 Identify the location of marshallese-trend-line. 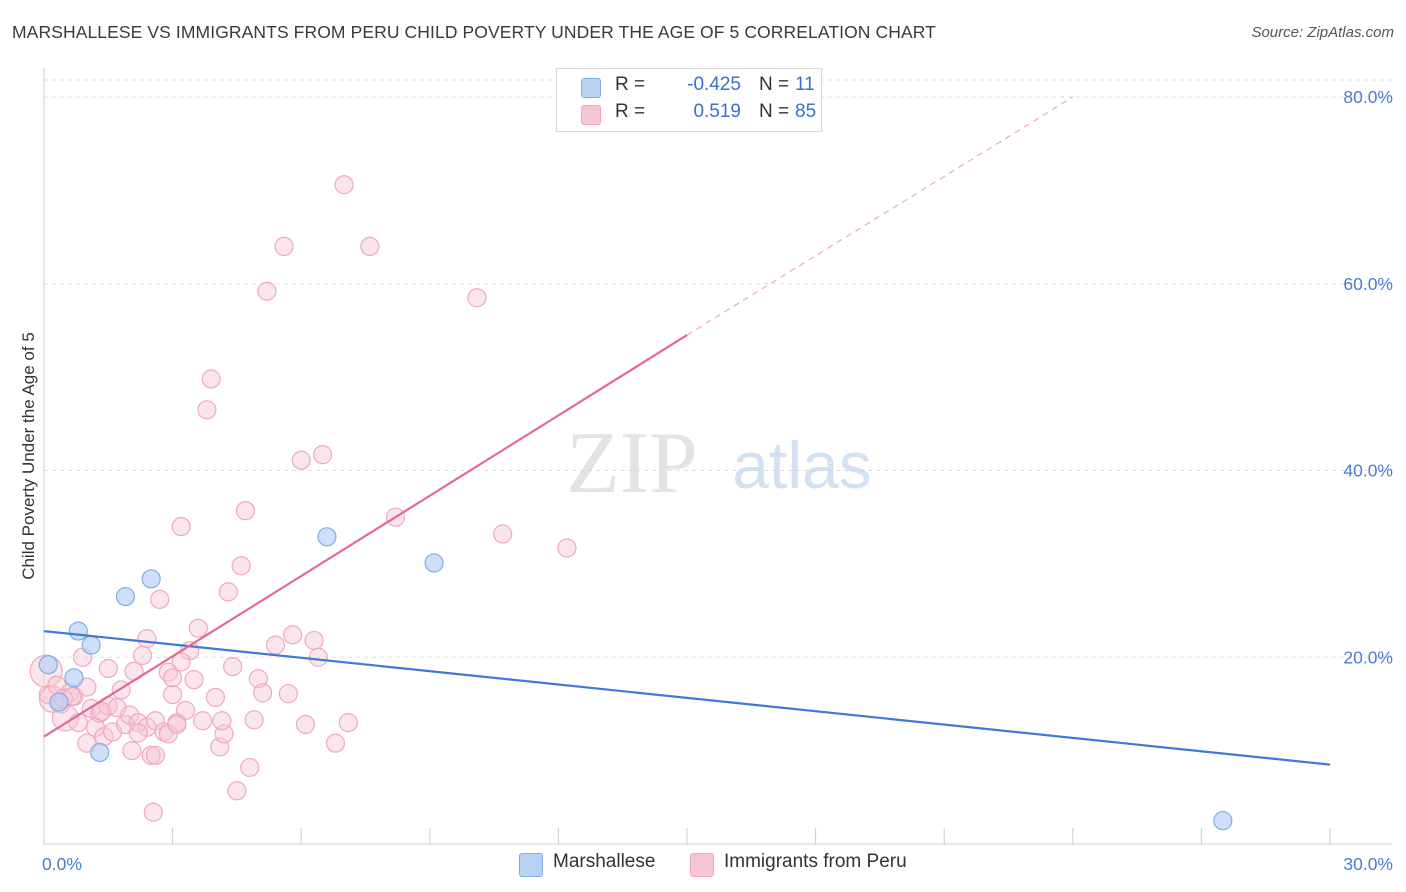
(687, 698).